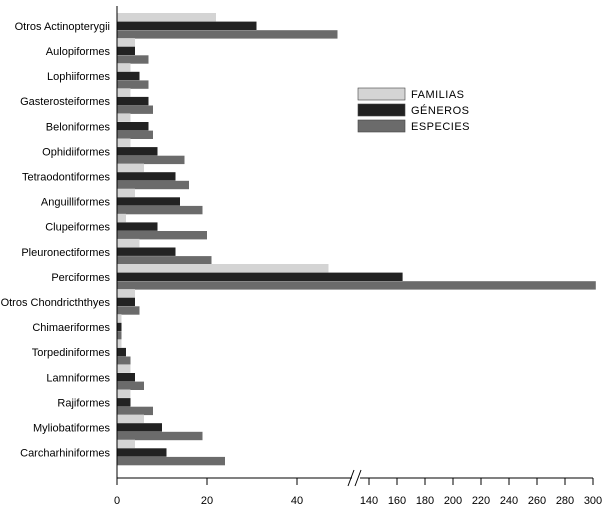 This screenshot has height=514, width=603. Describe the element at coordinates (440, 110) in the screenshot. I see `legend-label-géneros: GÉNEROS` at that location.